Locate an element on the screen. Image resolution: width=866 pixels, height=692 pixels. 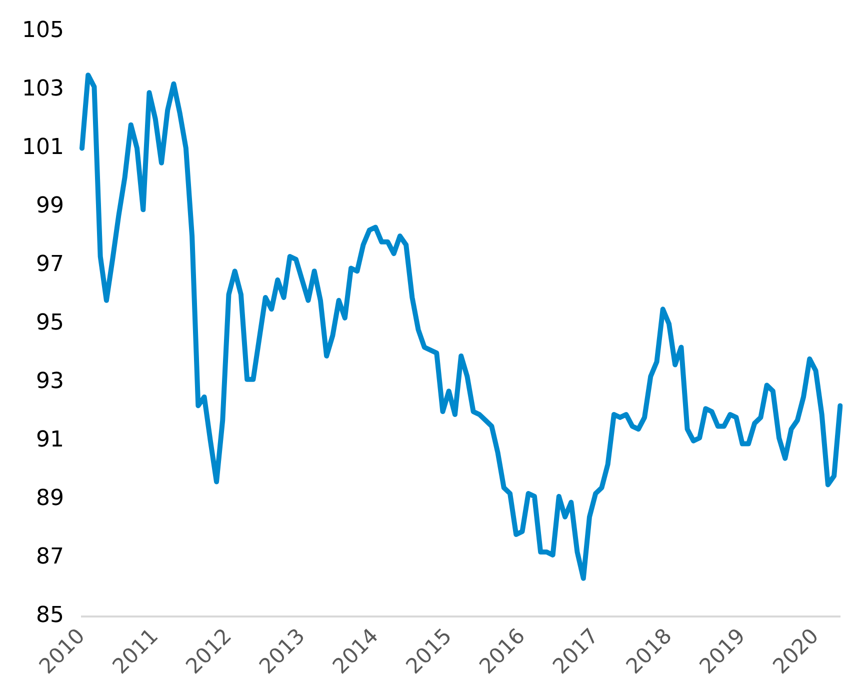
y-tick-label: 101 is located at coordinates (43, 147).